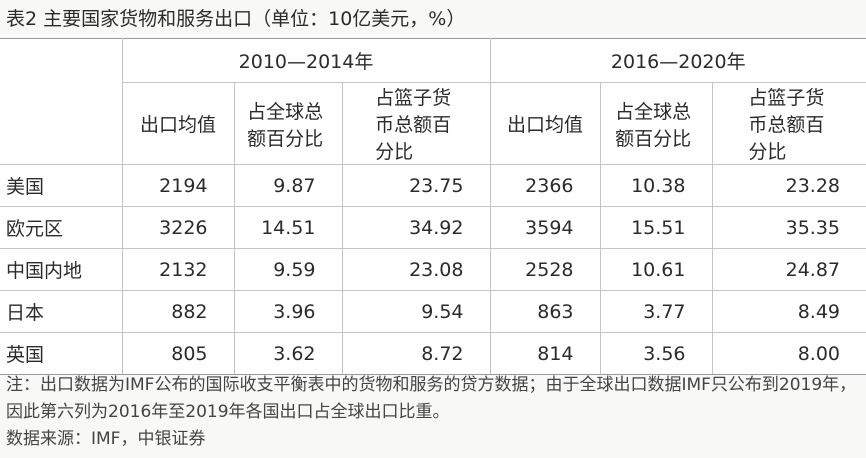 The width and height of the screenshot is (866, 458). Describe the element at coordinates (788, 227) in the screenshot. I see `cell: 35.35` at that location.